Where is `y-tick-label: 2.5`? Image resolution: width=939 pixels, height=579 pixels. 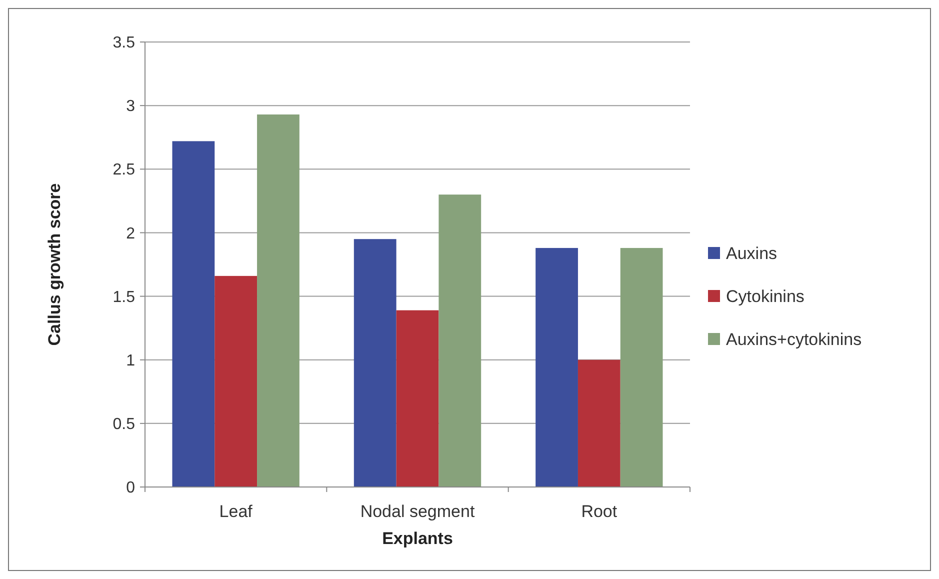
y-tick-label: 2.5 is located at coordinates (124, 170).